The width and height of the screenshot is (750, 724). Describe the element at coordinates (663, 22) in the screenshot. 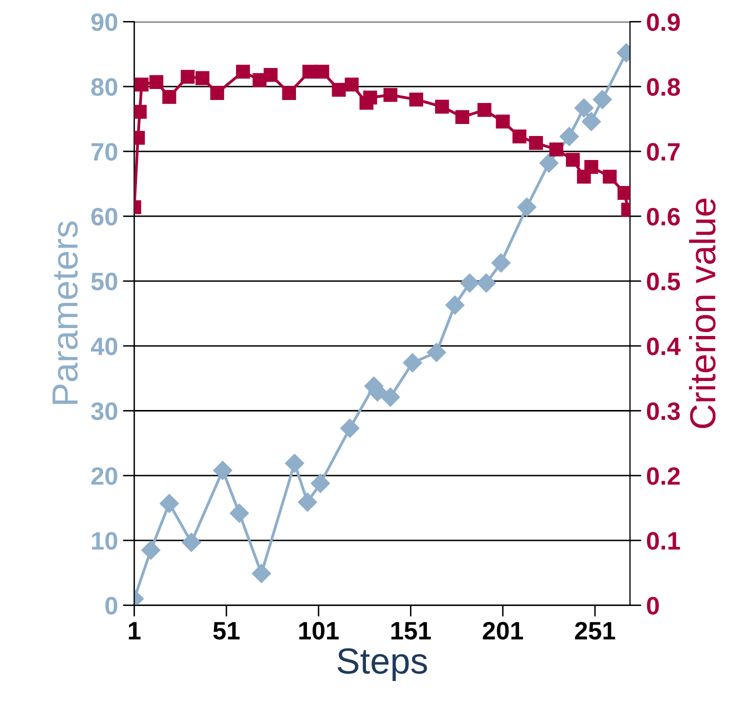

I see `y2-tick-label: 0.9` at that location.